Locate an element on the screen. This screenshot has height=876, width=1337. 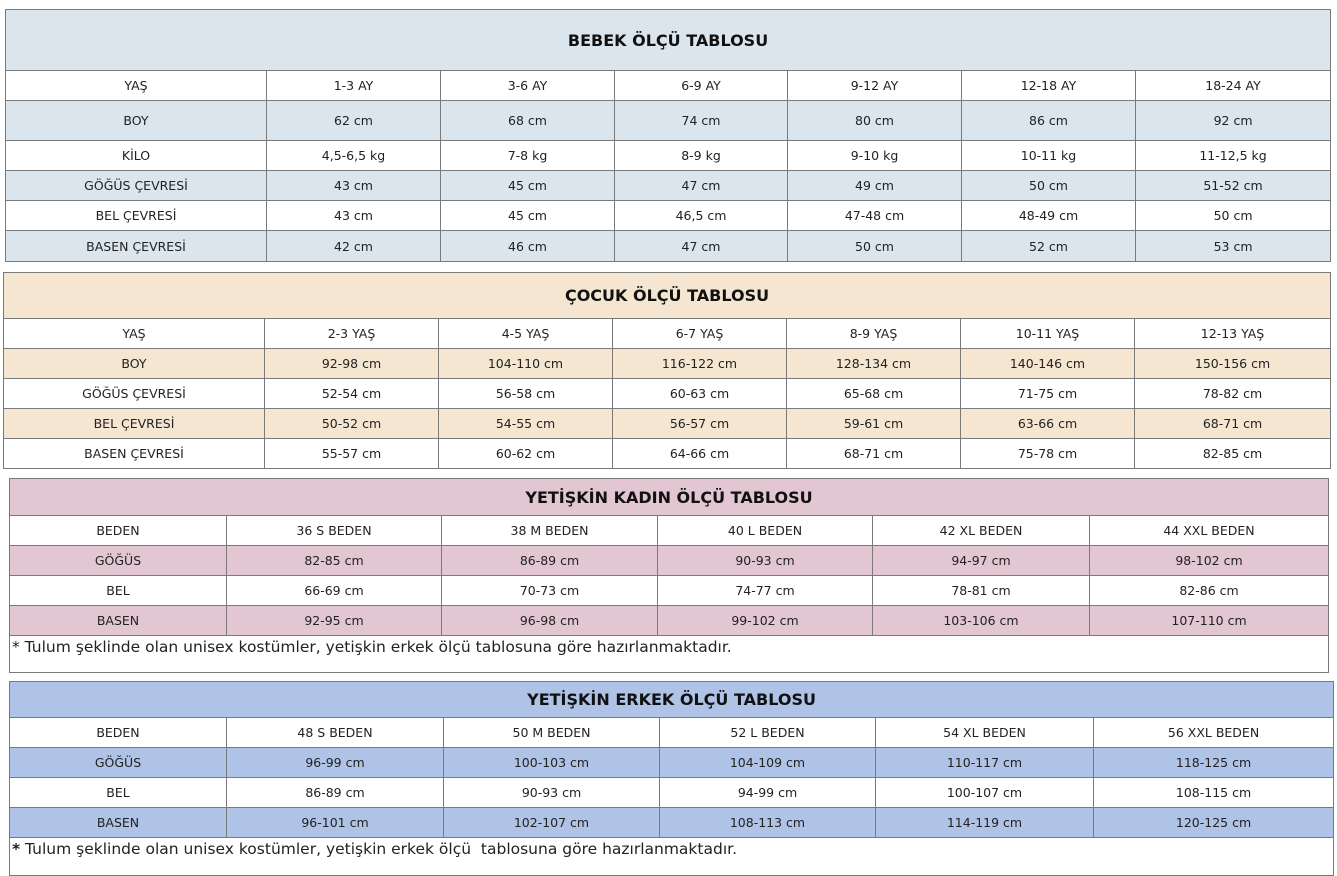
column-header: 18-24 AY is located at coordinates (1233, 85).